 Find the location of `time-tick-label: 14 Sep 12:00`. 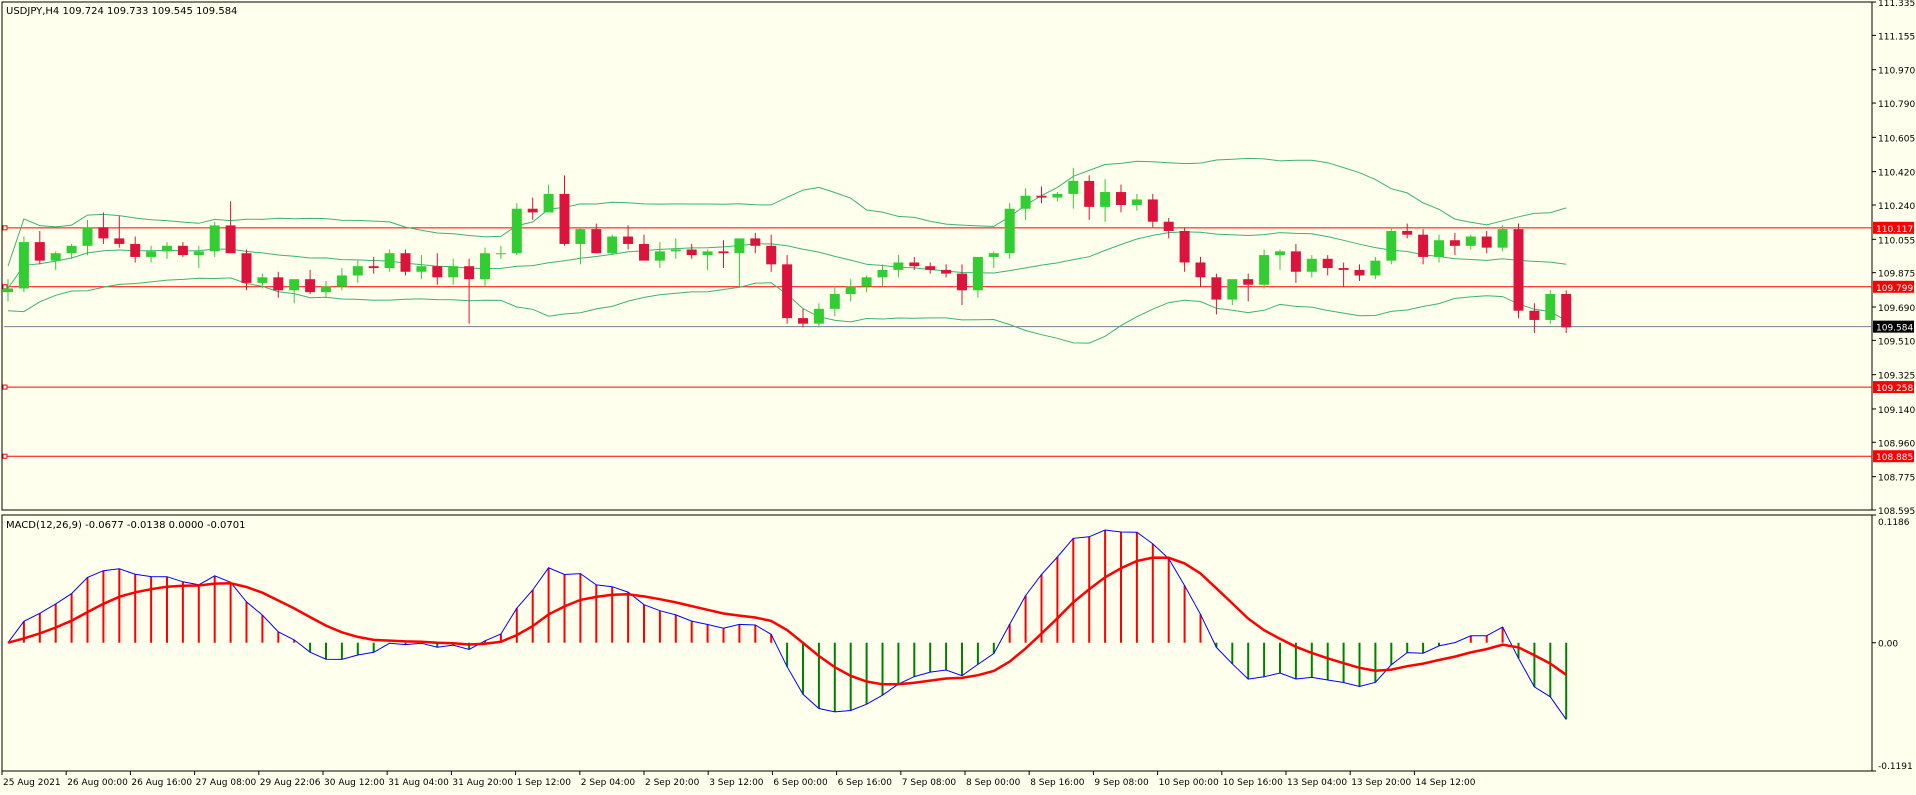

time-tick-label: 14 Sep 12:00 is located at coordinates (1445, 783).